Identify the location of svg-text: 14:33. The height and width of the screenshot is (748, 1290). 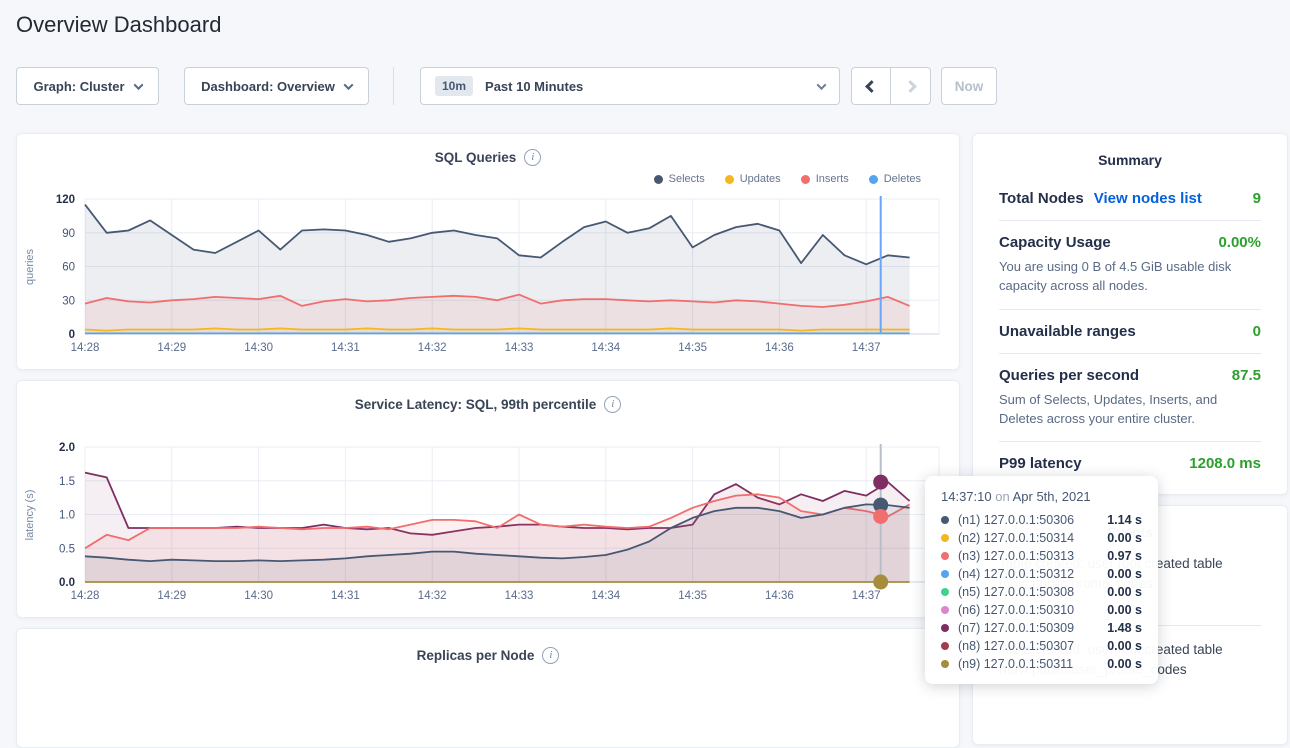
(519, 596).